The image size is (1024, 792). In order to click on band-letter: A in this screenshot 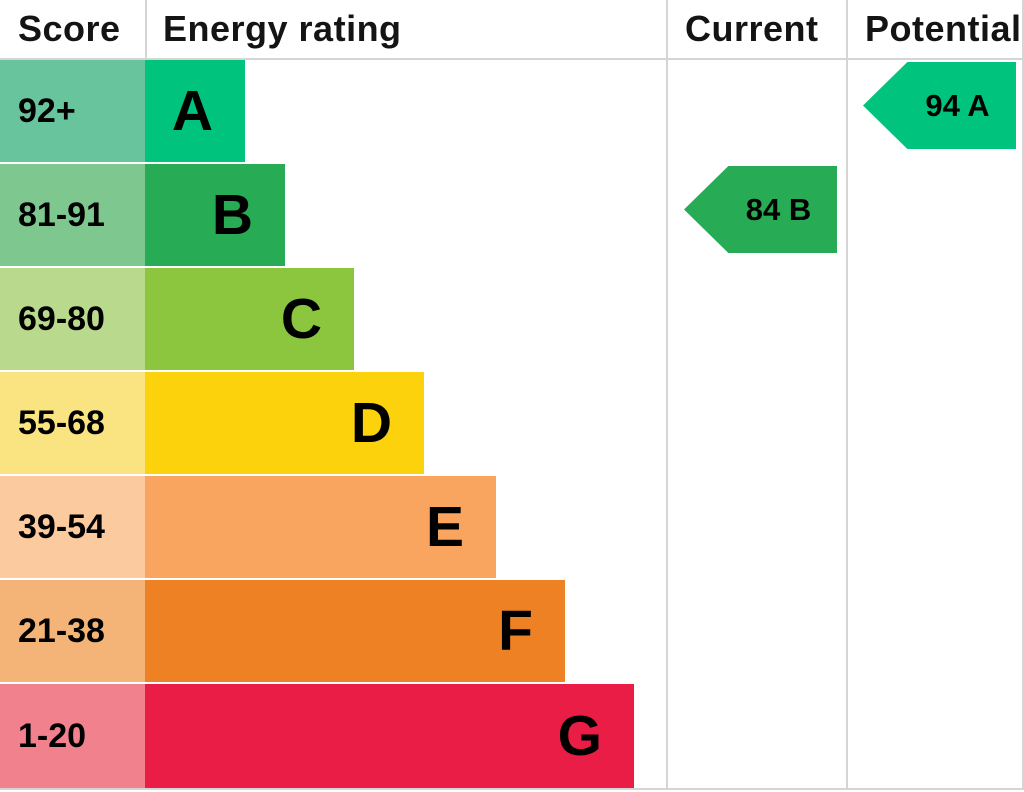, I will do `click(192, 110)`.